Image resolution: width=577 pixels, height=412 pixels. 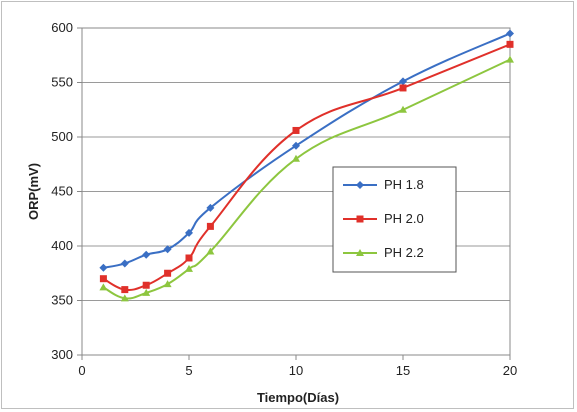 I want to click on x-tick-label-5: 5, so click(x=188, y=370).